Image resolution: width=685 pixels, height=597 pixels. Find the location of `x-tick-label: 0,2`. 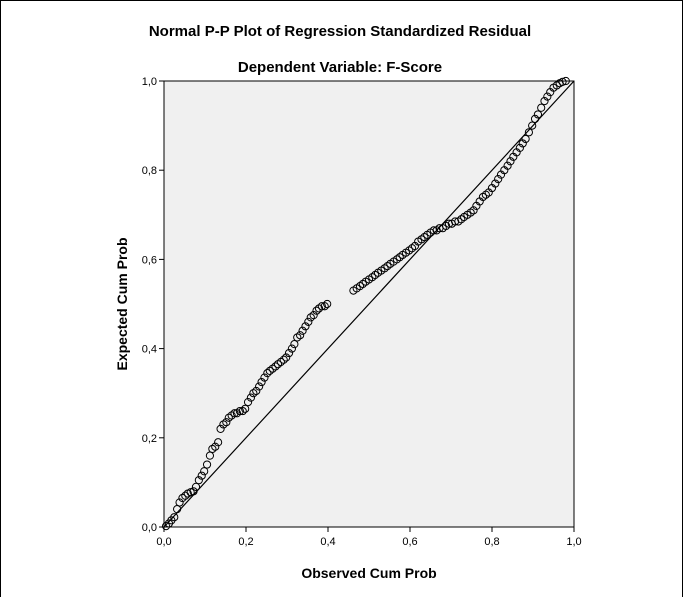

x-tick-label: 0,2 is located at coordinates (245, 542).